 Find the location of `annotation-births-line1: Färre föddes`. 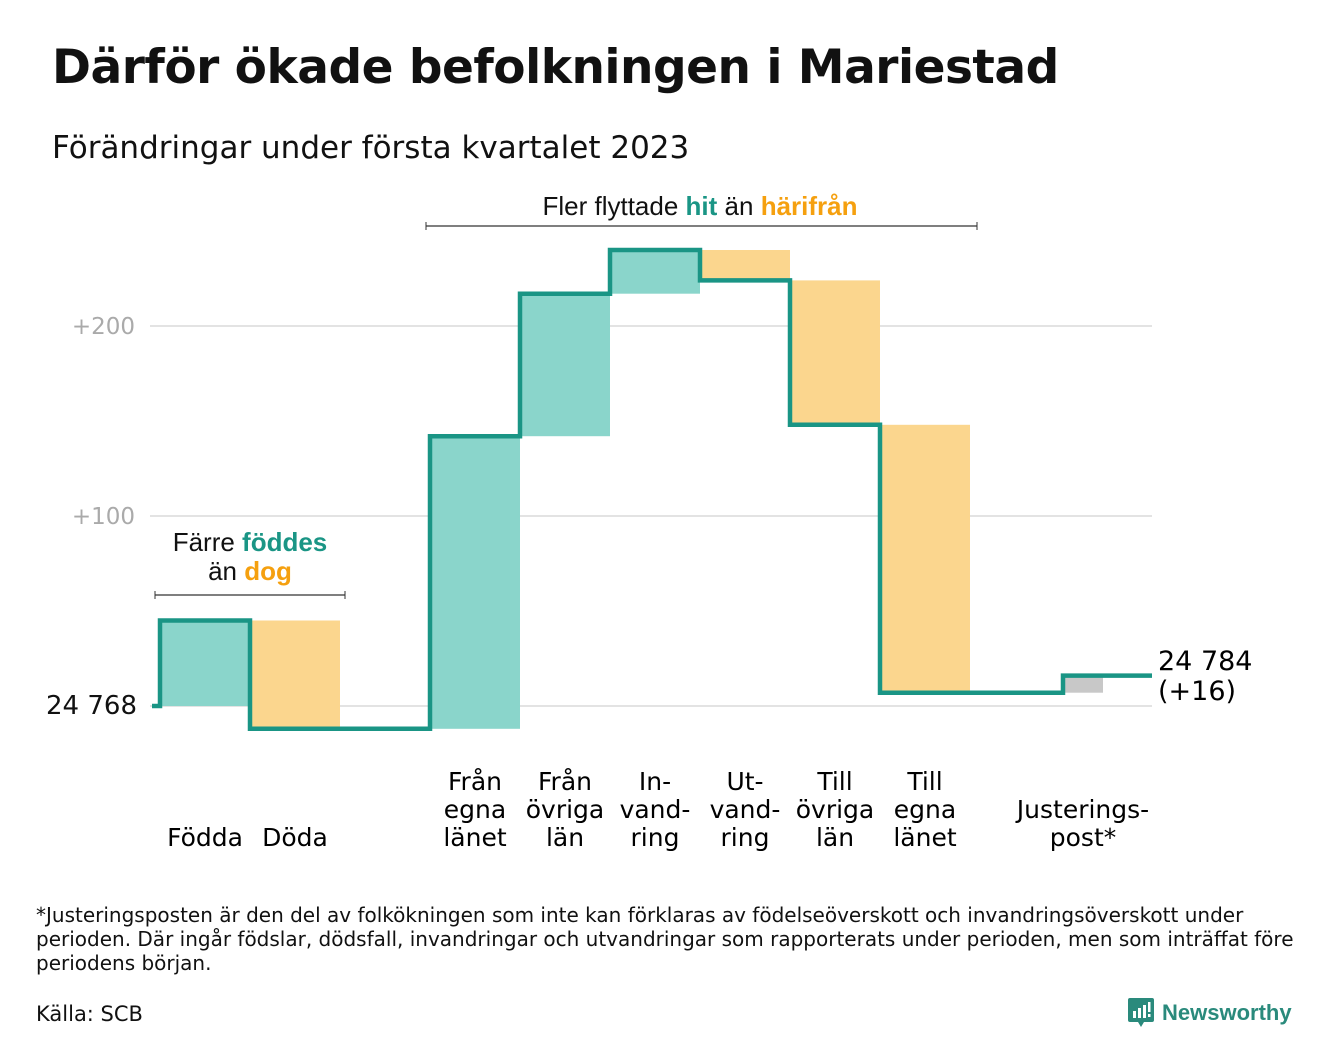

annotation-births-line1: Färre föddes is located at coordinates (250, 542).